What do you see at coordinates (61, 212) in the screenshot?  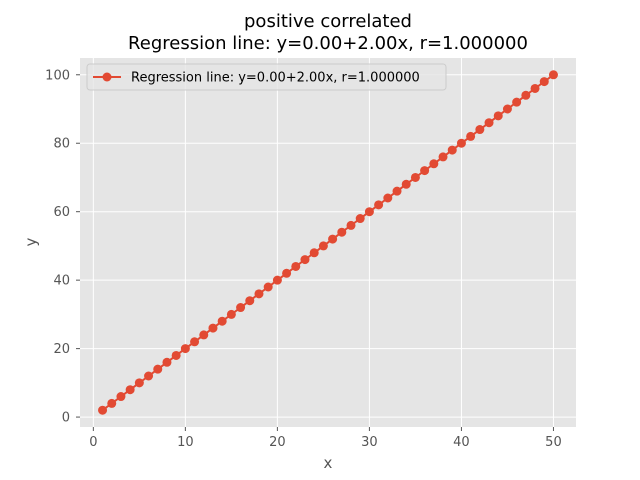 I see `y-tick-label: 60` at bounding box center [61, 212].